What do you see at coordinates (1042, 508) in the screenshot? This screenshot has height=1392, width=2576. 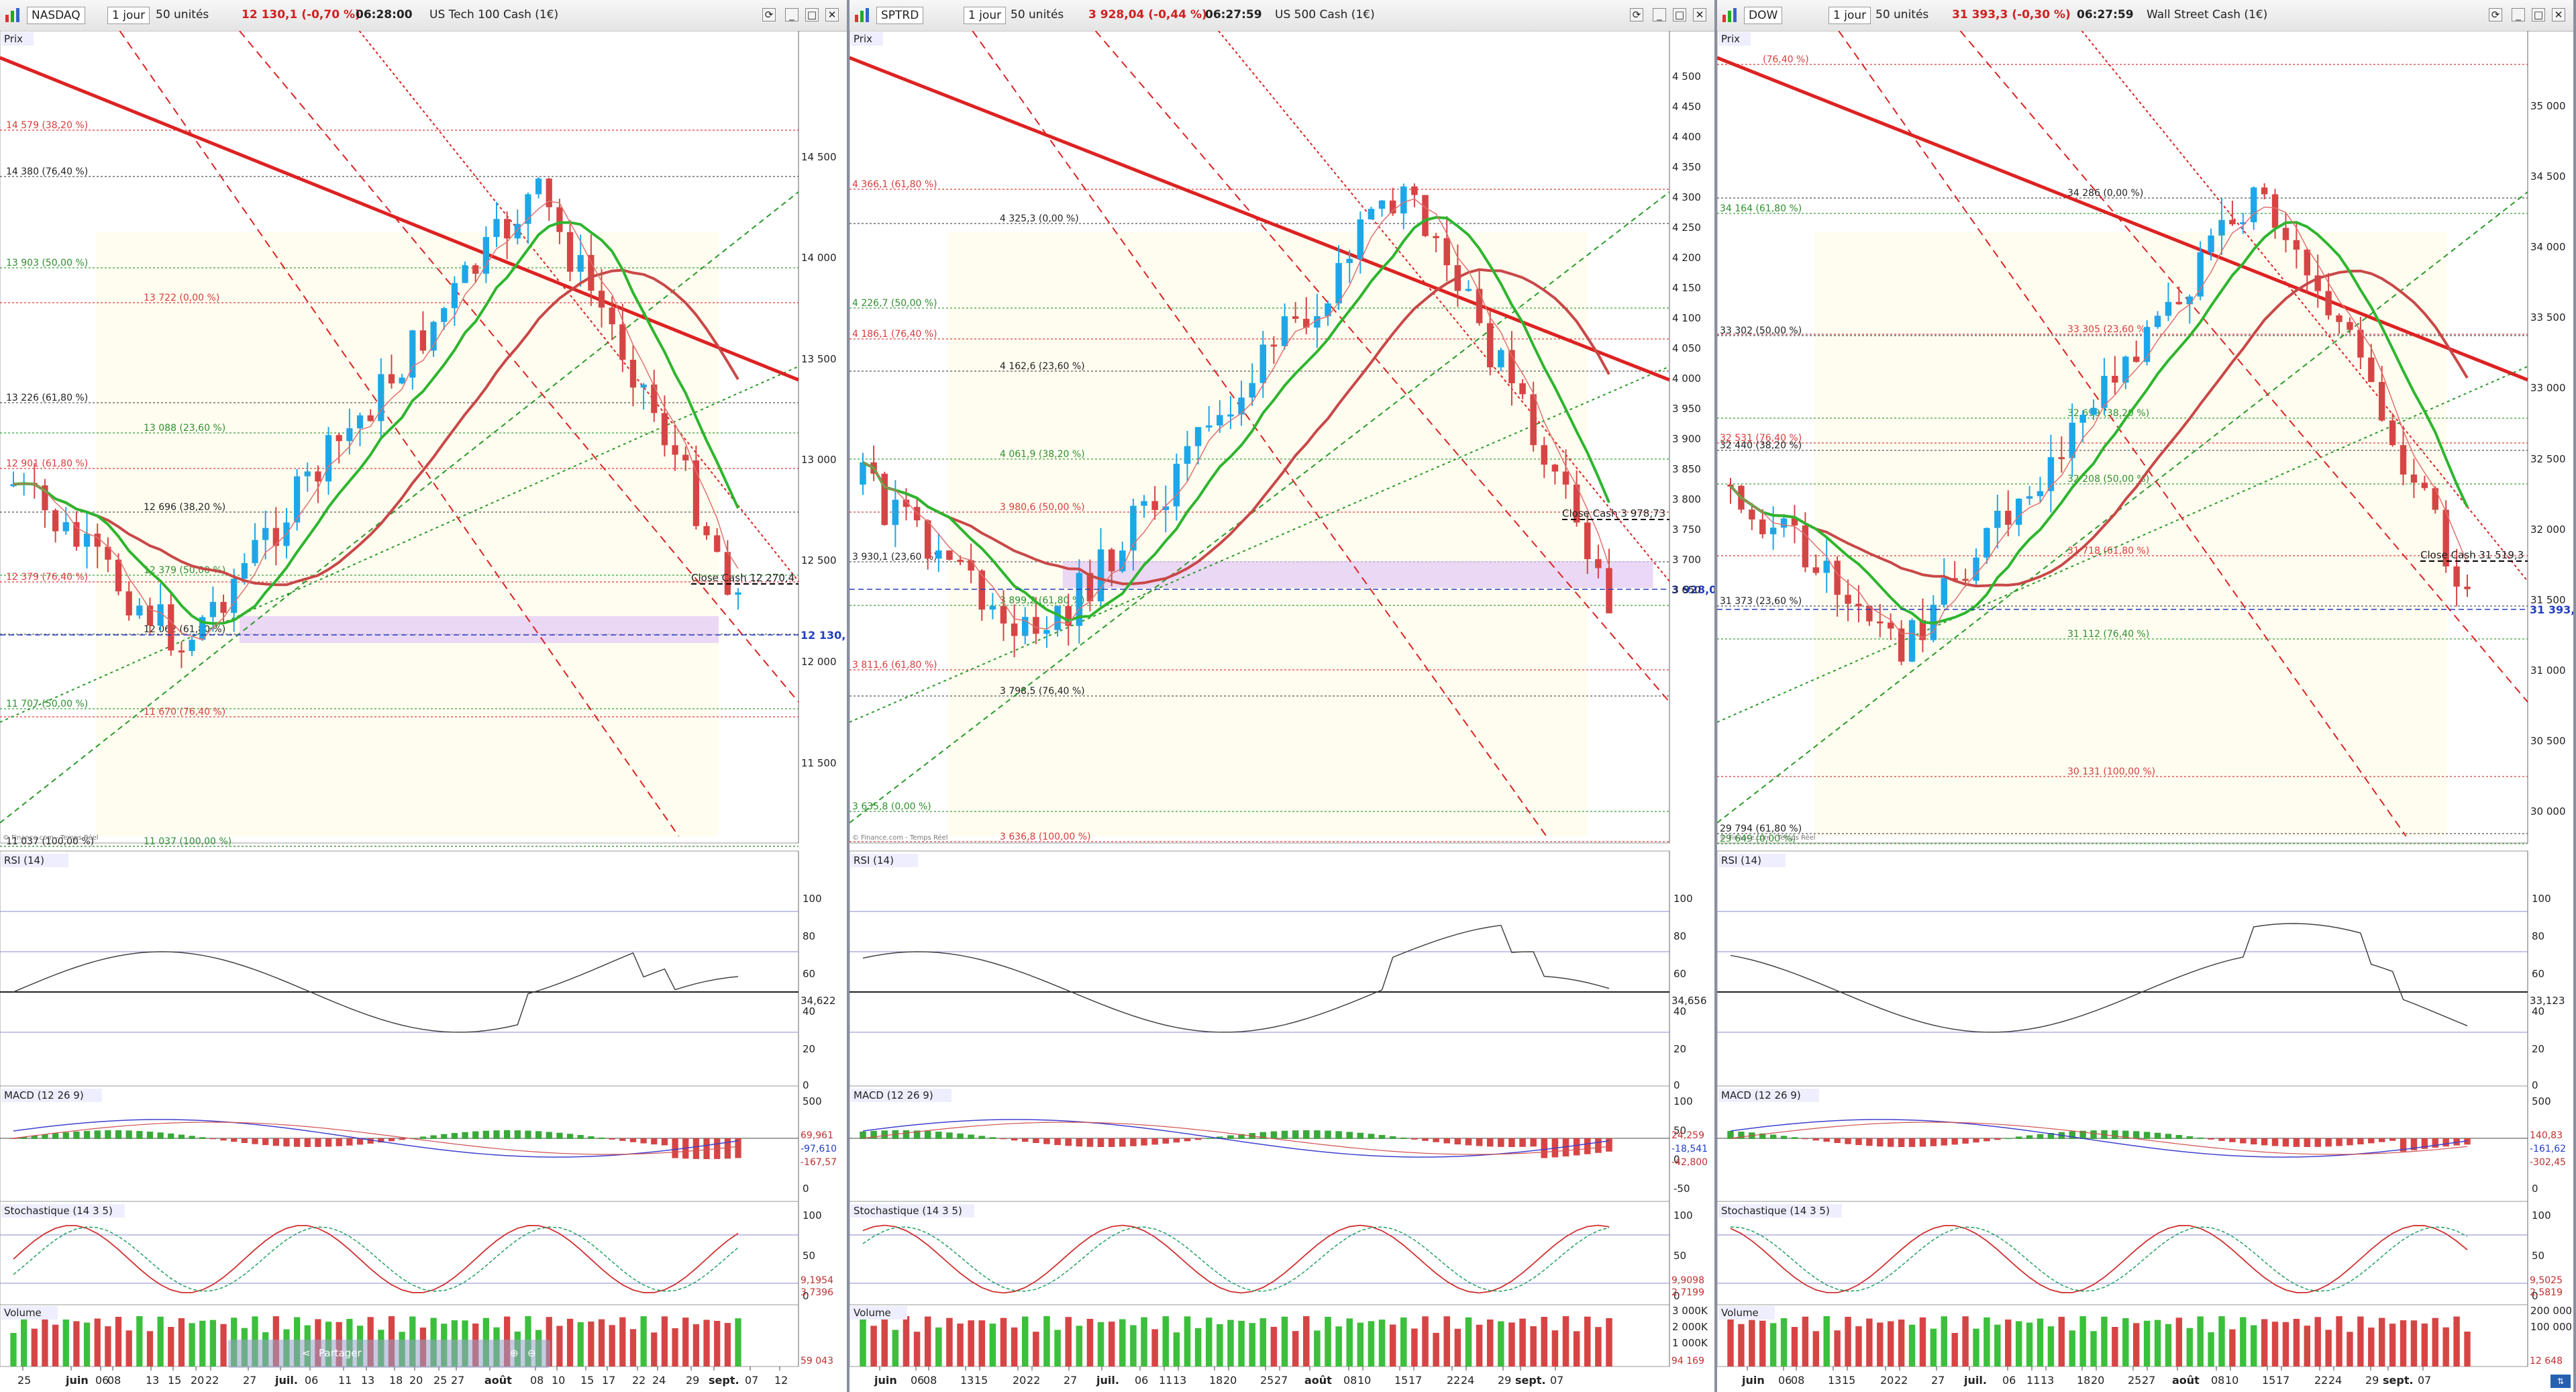 I see `fib-label: 3 980,6 (50,00 %)` at bounding box center [1042, 508].